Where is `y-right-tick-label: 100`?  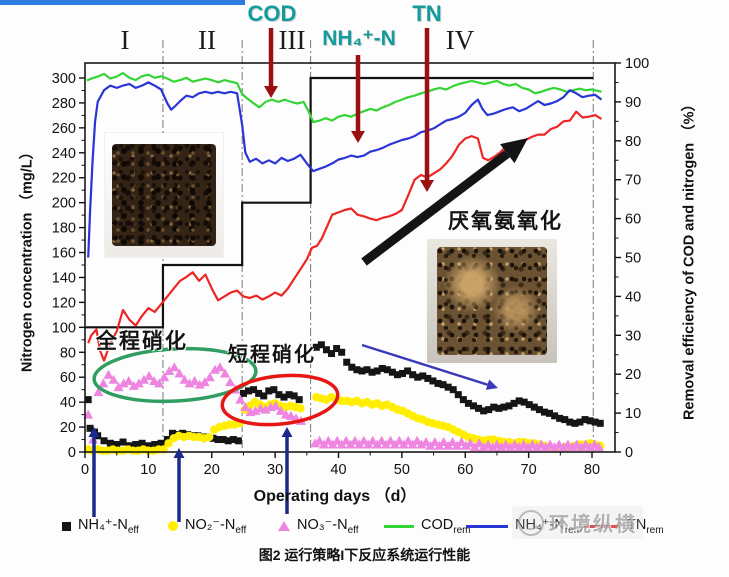
y-right-tick-label: 100 is located at coordinates (637, 64).